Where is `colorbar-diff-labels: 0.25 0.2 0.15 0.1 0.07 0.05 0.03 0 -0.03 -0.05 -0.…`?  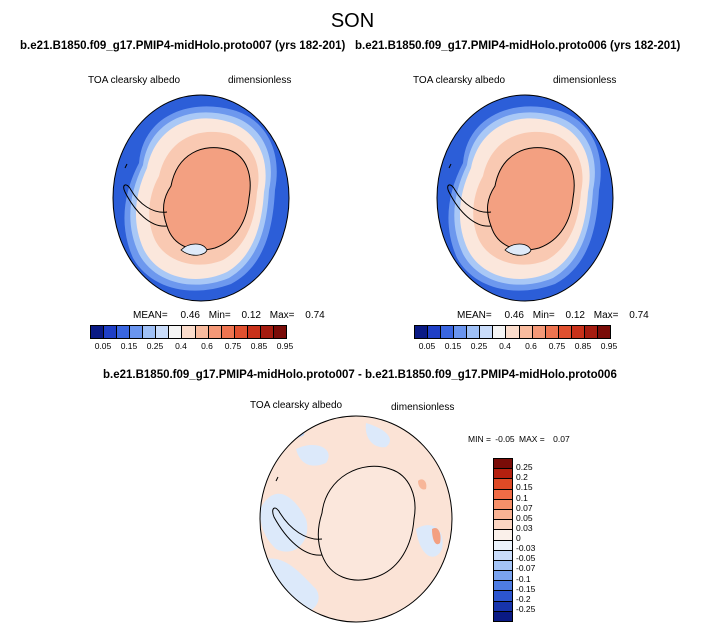 colorbar-diff-labels: 0.25 0.2 0.15 0.1 0.07 0.05 0.03 0 -0.03 -0.05 -0.… is located at coordinates (536, 539).